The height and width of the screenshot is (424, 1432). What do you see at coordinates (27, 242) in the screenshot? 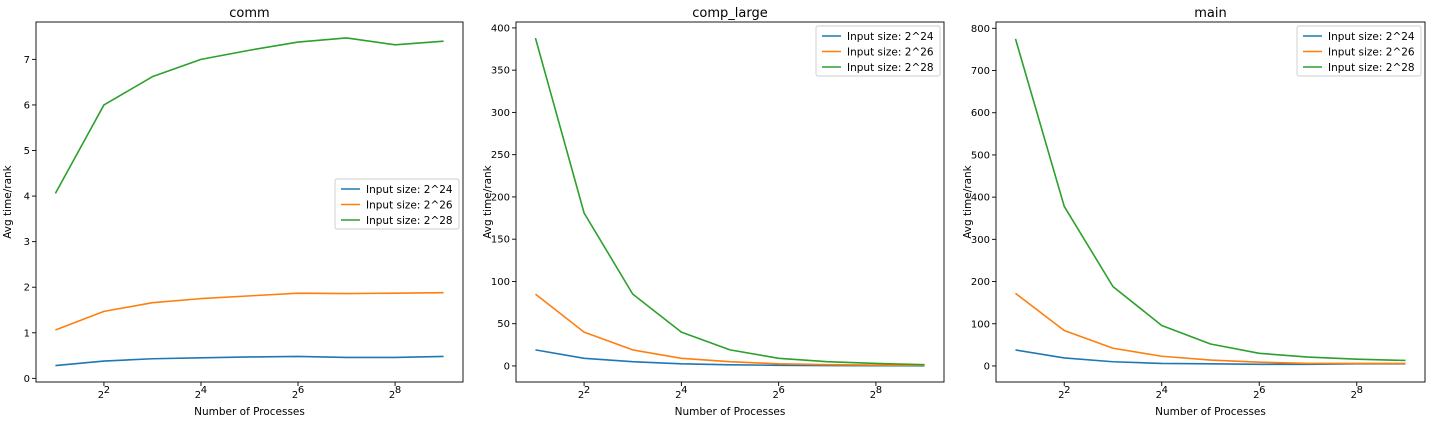
I see `y-tick-label: 3` at bounding box center [27, 242].